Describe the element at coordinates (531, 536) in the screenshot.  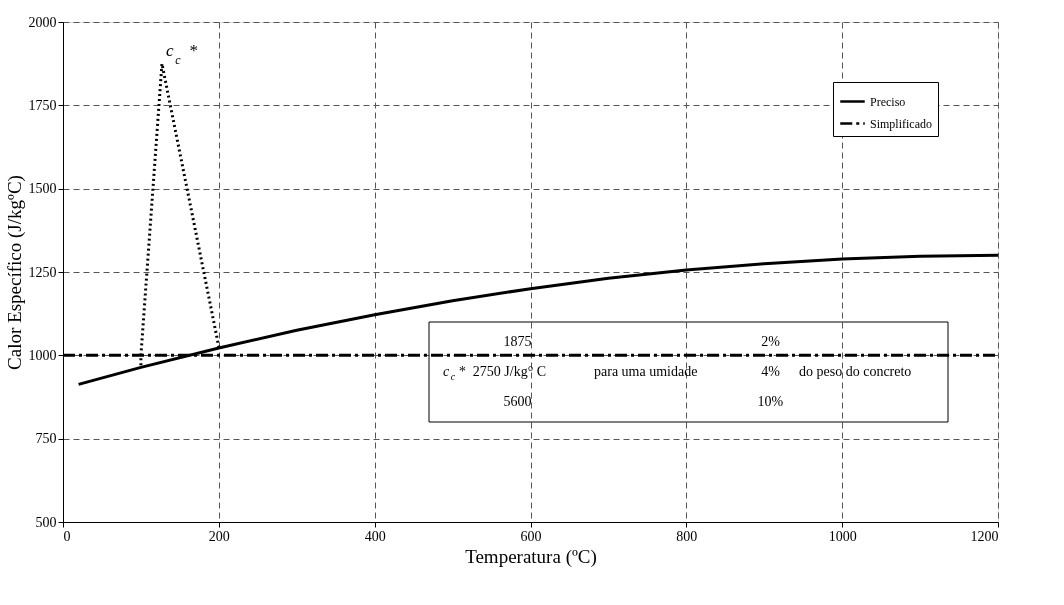
I see `x-tick-label: 600` at that location.